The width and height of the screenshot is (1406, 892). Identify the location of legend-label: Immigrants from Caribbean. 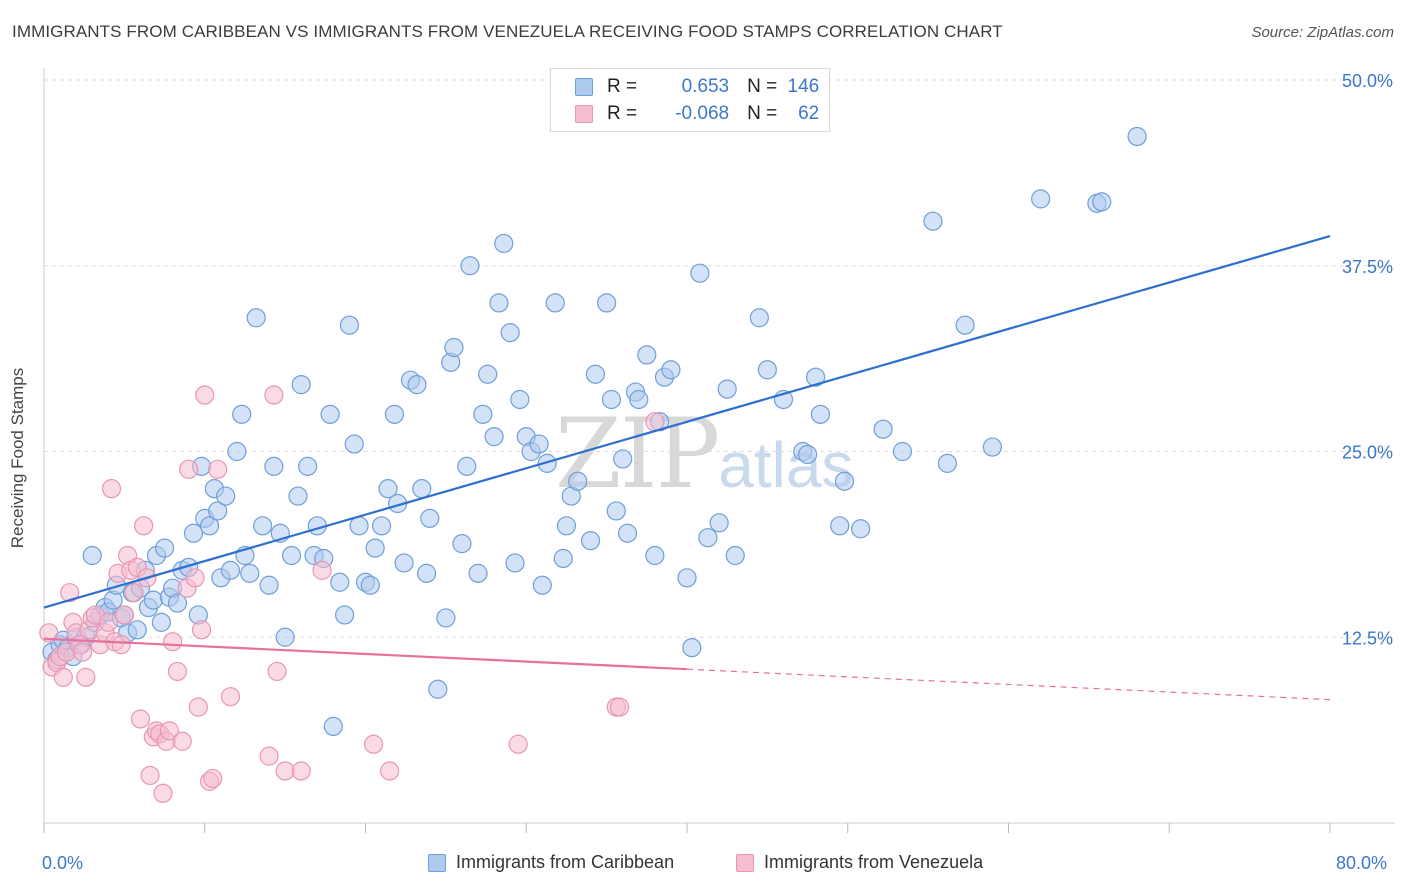
(565, 862).